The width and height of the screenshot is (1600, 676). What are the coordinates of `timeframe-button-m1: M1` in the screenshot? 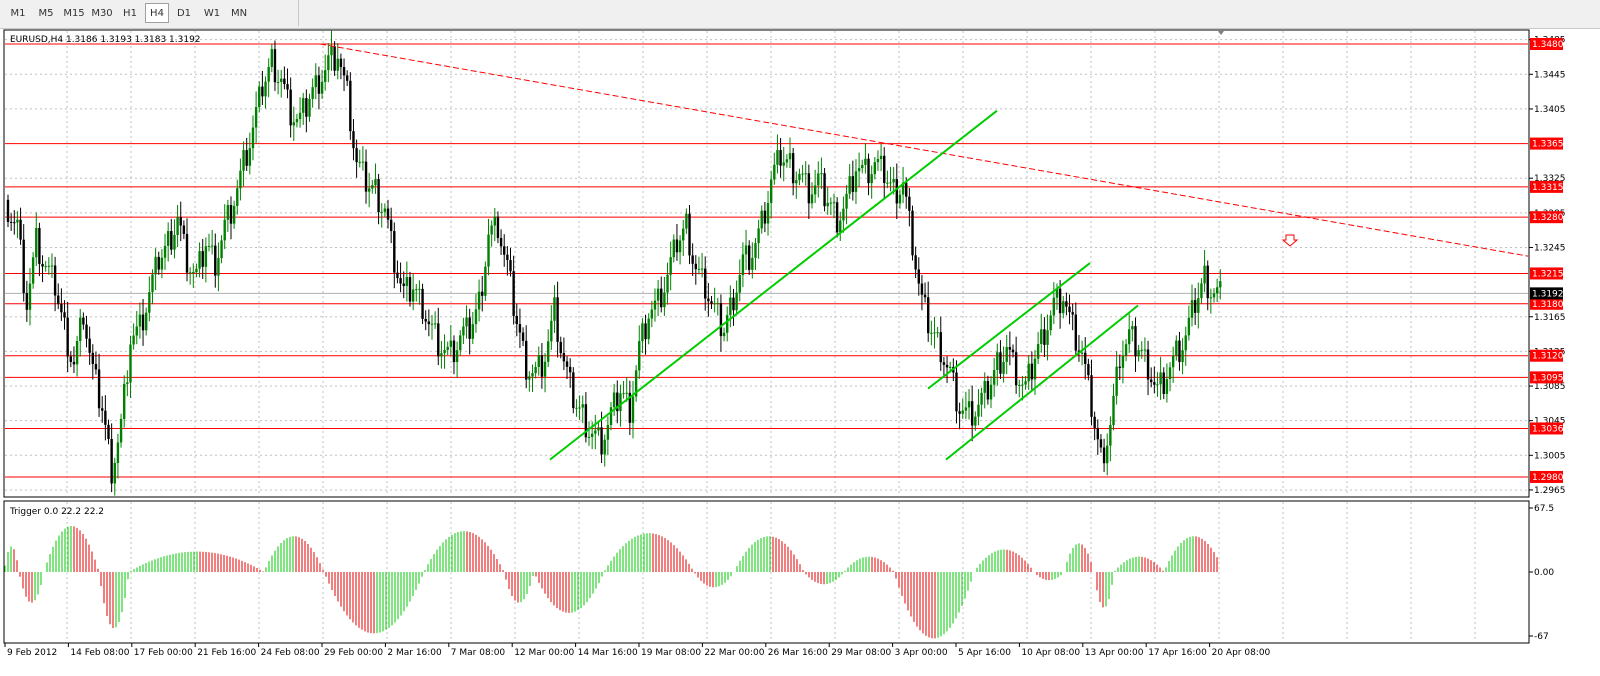 It's located at (18, 13).